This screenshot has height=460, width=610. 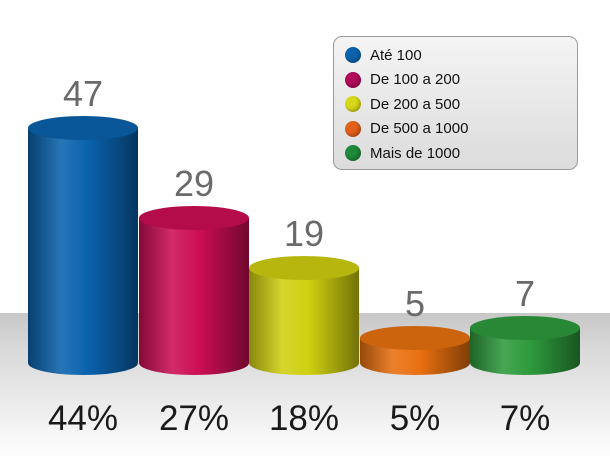 I want to click on bar-5-top, so click(x=525, y=328).